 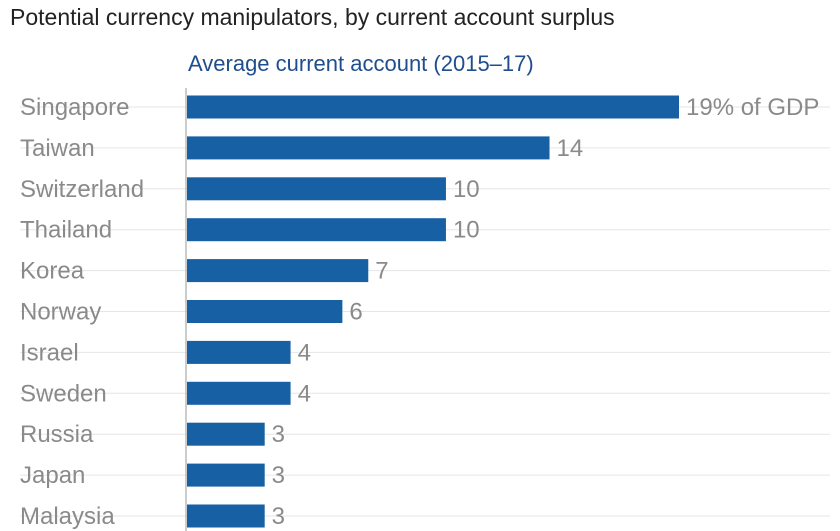 What do you see at coordinates (355, 312) in the screenshot?
I see `value-label: 6` at bounding box center [355, 312].